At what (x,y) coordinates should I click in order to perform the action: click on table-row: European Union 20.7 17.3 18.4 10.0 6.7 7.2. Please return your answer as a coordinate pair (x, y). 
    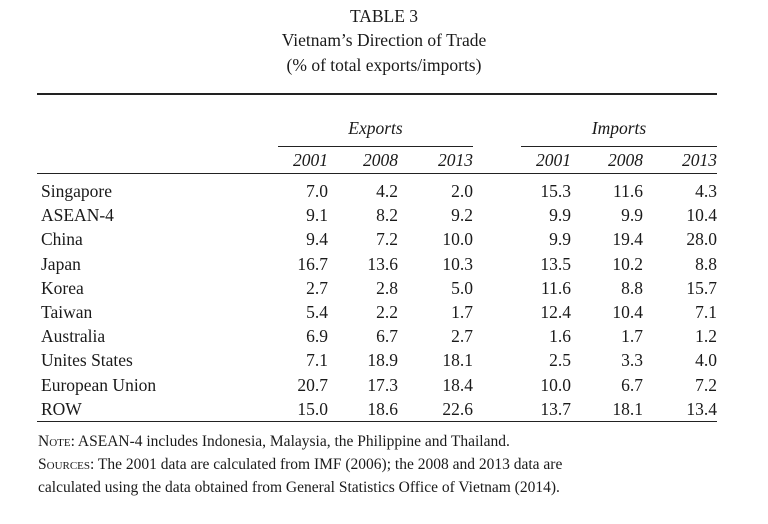
    Looking at the image, I should click on (384, 385).